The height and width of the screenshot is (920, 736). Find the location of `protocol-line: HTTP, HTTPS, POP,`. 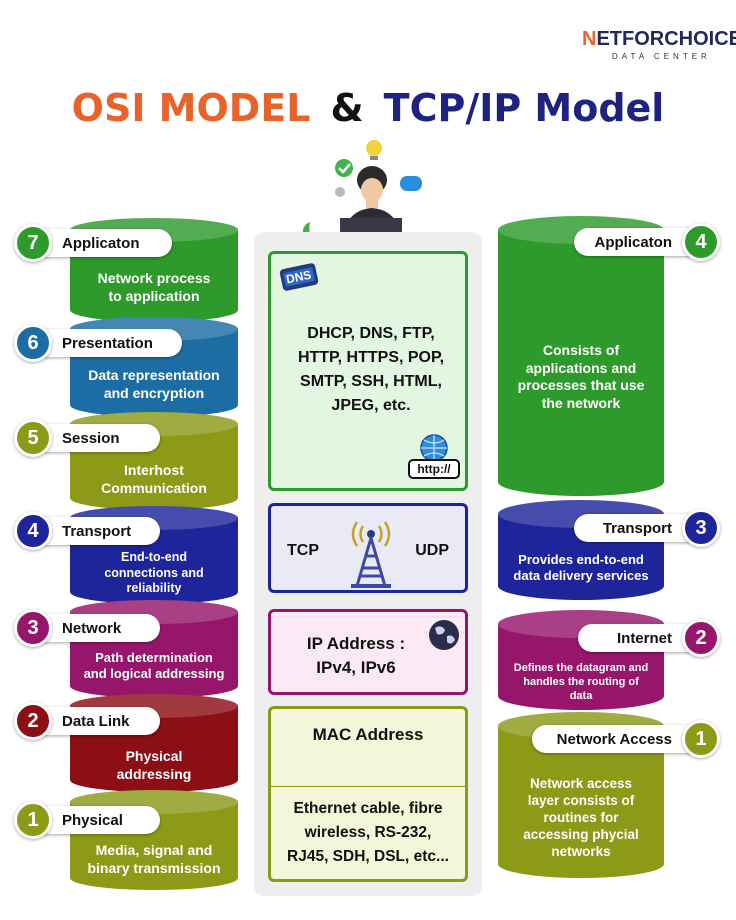

protocol-line: HTTP, HTTPS, POP, is located at coordinates (371, 357).